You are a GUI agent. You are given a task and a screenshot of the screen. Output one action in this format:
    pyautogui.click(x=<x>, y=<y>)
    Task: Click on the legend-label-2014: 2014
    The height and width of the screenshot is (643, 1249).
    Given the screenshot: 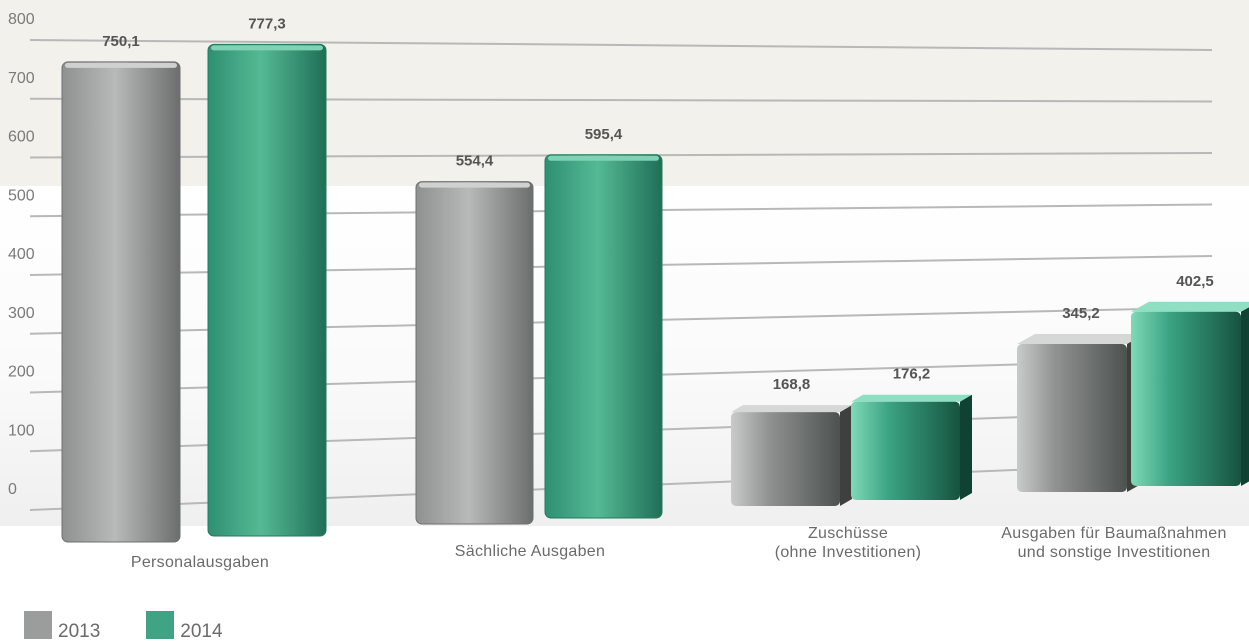 What is the action you would take?
    pyautogui.click(x=201, y=631)
    